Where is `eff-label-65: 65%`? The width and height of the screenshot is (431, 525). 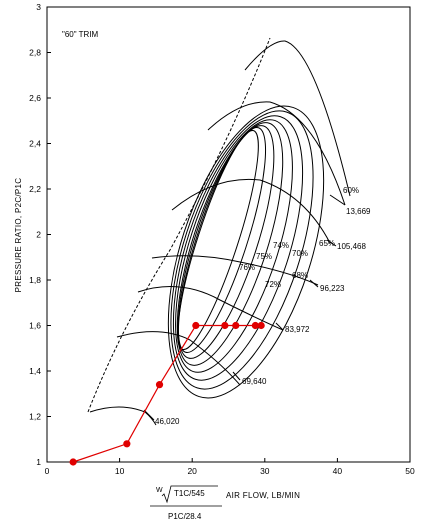 eff-label-65: 65% is located at coordinates (327, 243).